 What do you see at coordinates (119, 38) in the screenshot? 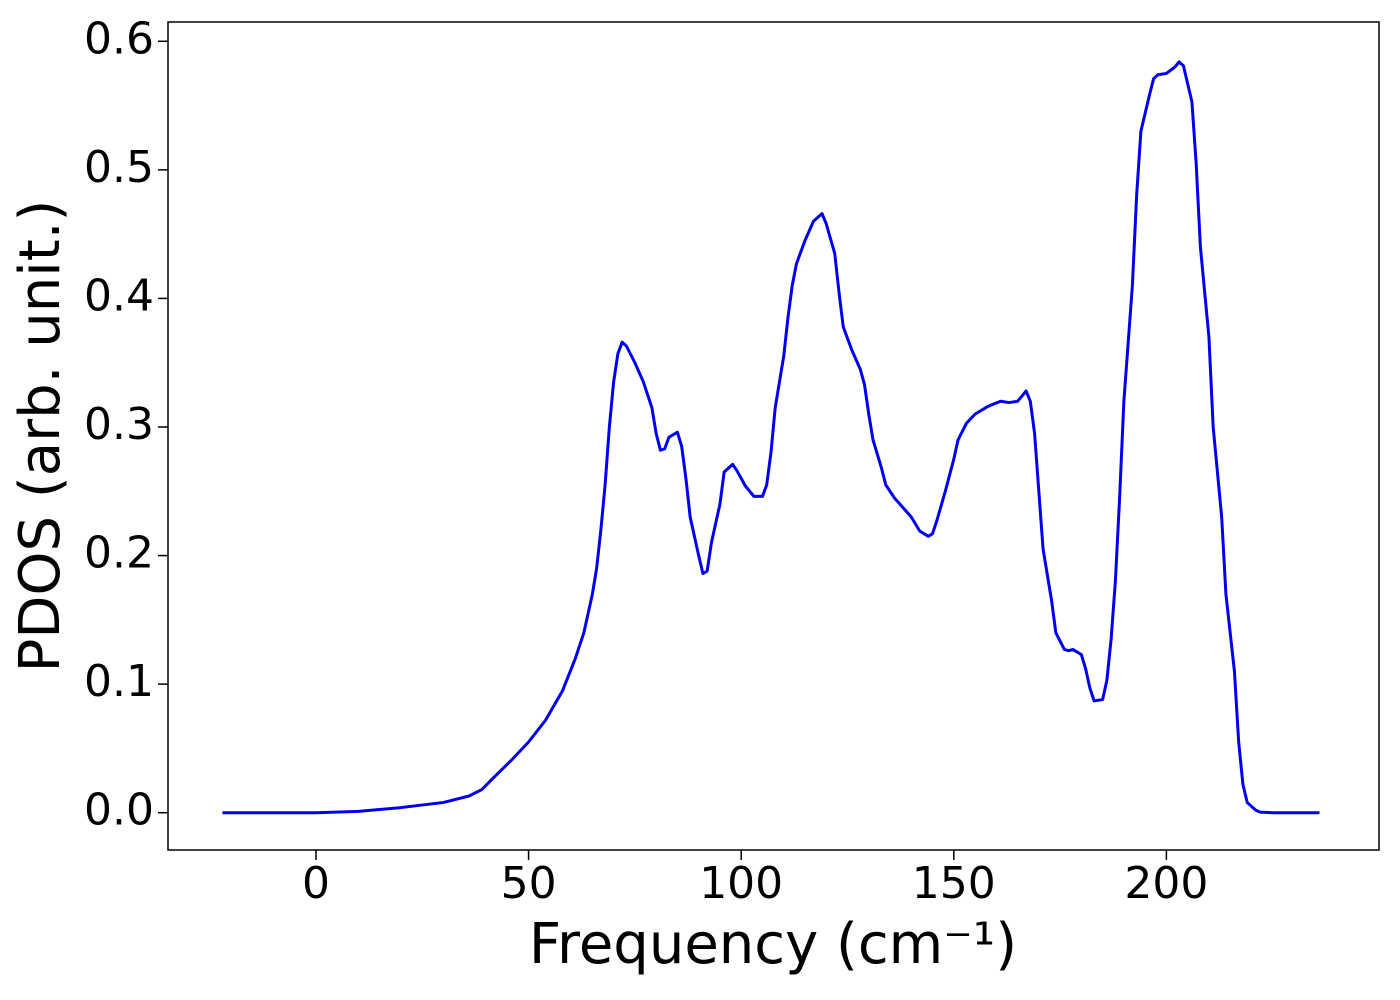
I see `y-tick-label: 0.6` at bounding box center [119, 38].